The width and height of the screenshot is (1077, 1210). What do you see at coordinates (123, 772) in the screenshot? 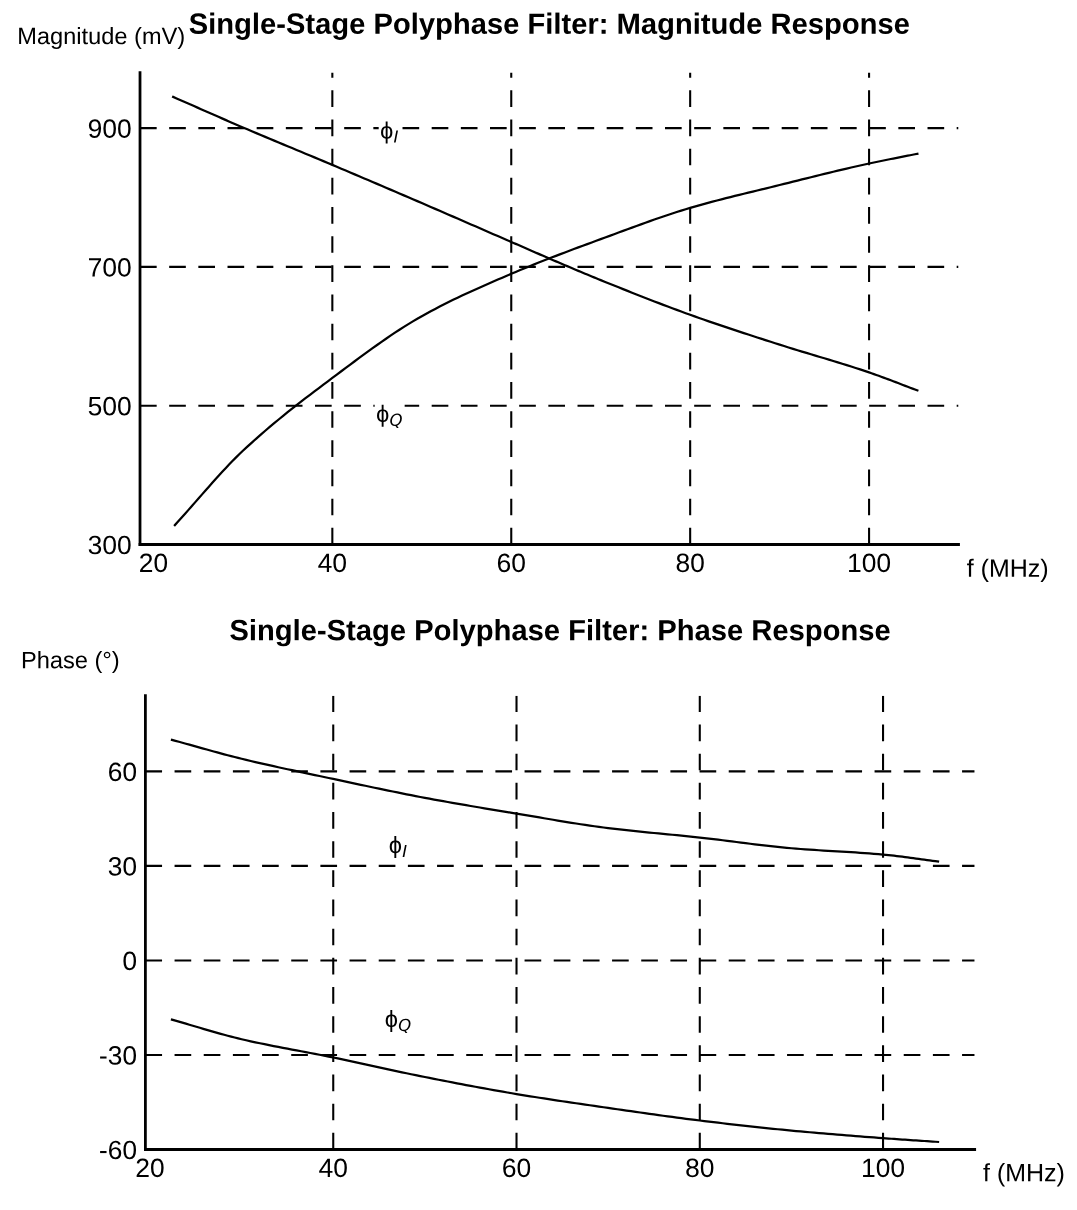
I see `y-tick-label: 60` at bounding box center [123, 772].